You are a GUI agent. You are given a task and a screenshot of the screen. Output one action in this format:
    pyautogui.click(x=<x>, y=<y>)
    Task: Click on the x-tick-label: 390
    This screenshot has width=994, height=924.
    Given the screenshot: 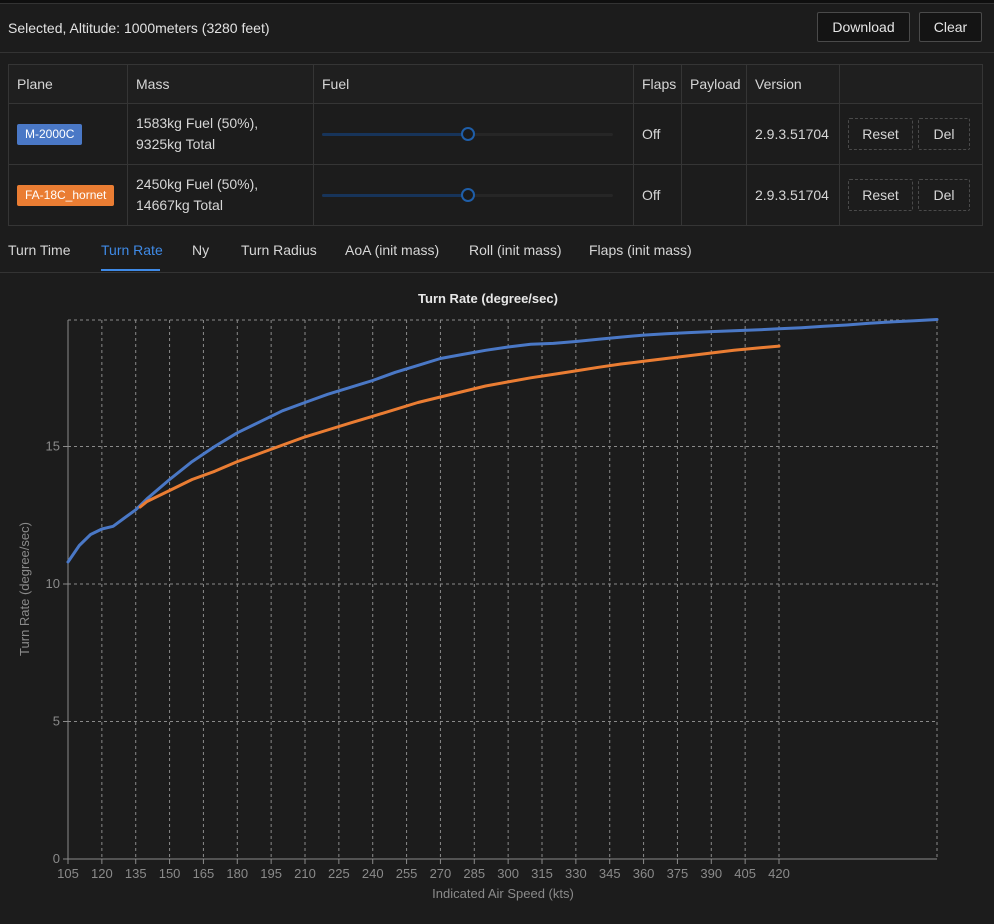 What is the action you would take?
    pyautogui.click(x=711, y=873)
    